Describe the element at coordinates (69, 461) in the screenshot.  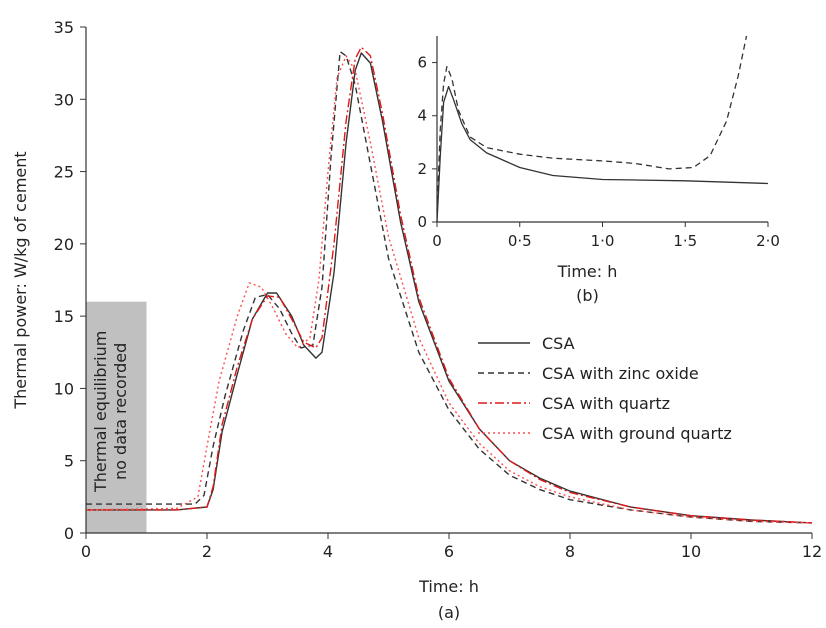
I see `y-tick-label: 5` at that location.